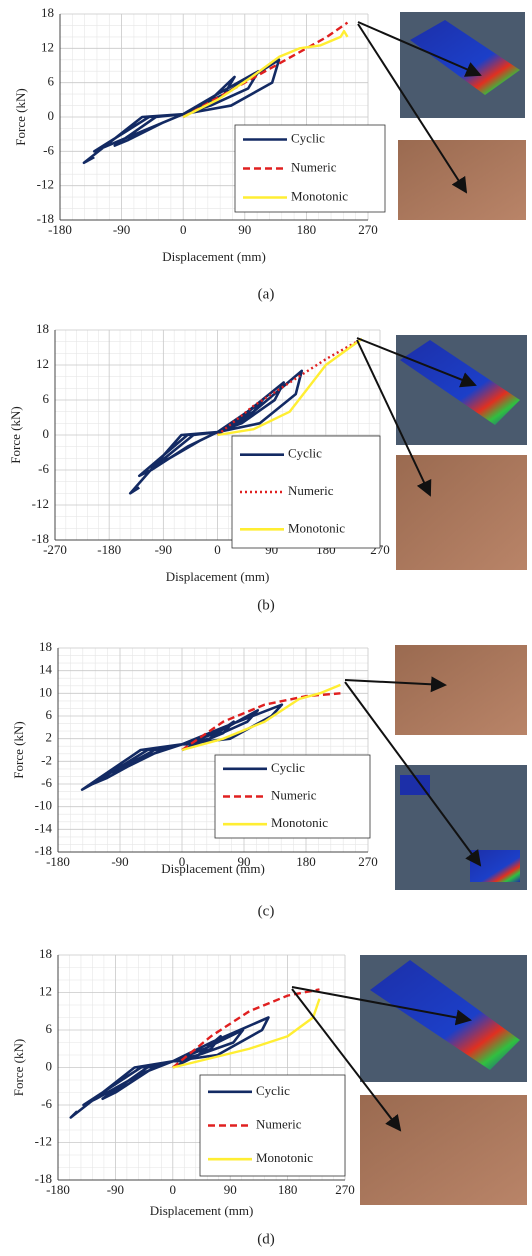 This screenshot has width=532, height=1256. What do you see at coordinates (49, 737) in the screenshot?
I see `y-tick-label: 2` at bounding box center [49, 737].